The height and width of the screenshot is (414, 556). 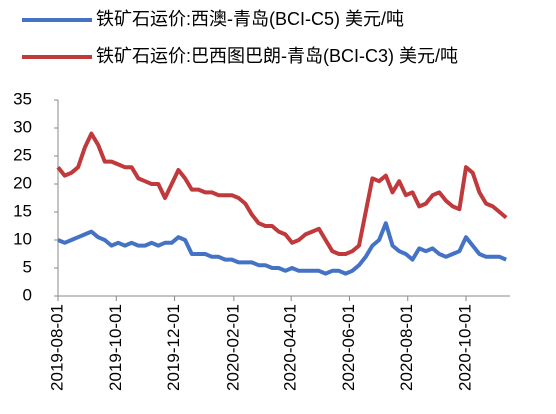 I want to click on series-line, so click(x=282, y=248).